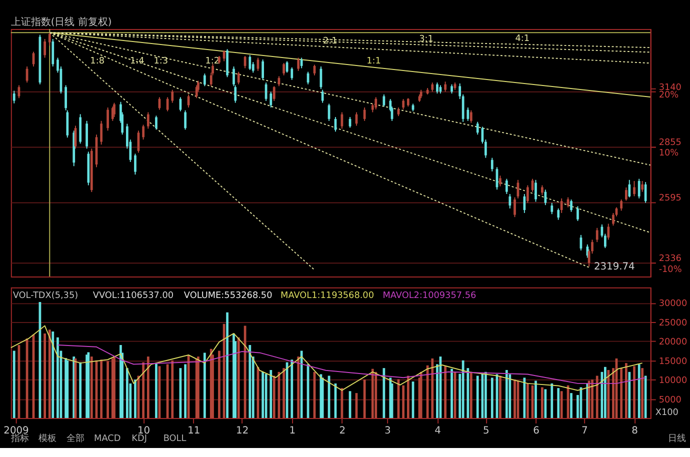 This screenshot has height=457, width=690. Describe the element at coordinates (429, 296) in the screenshot. I see `text: MAVOL2:1009357.56` at that location.